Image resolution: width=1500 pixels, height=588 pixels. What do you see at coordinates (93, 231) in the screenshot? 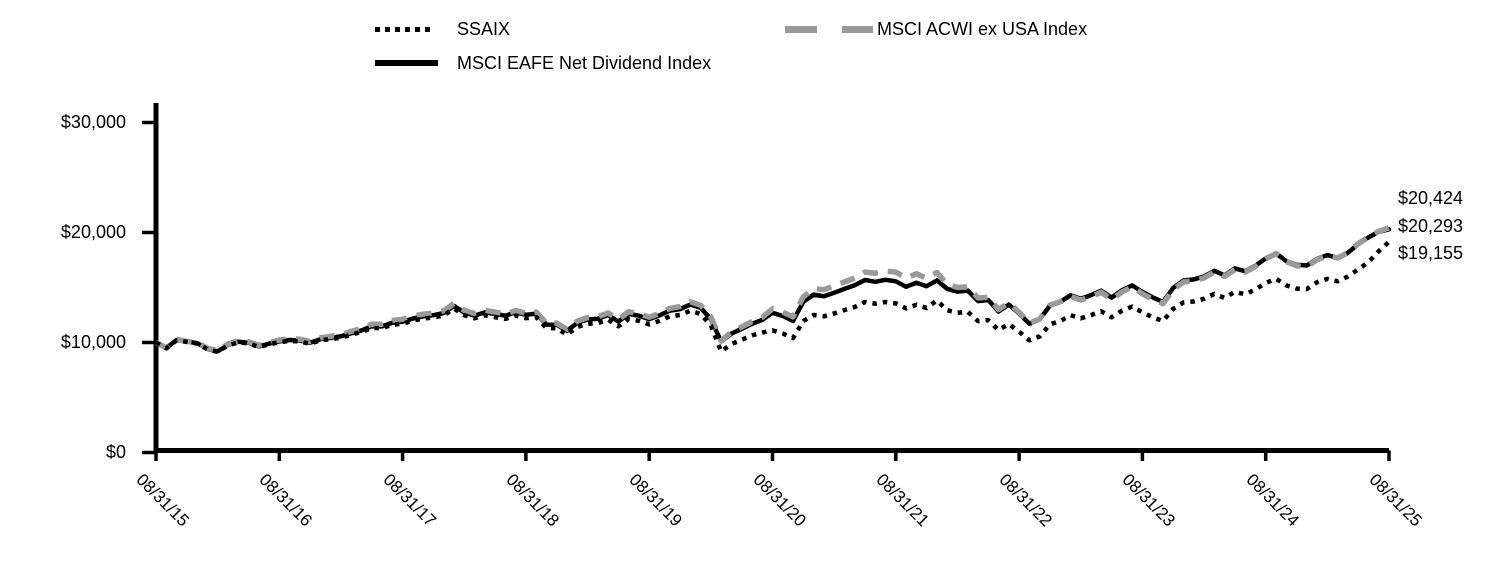
I see `y-axis-label: $20,000` at bounding box center [93, 231].